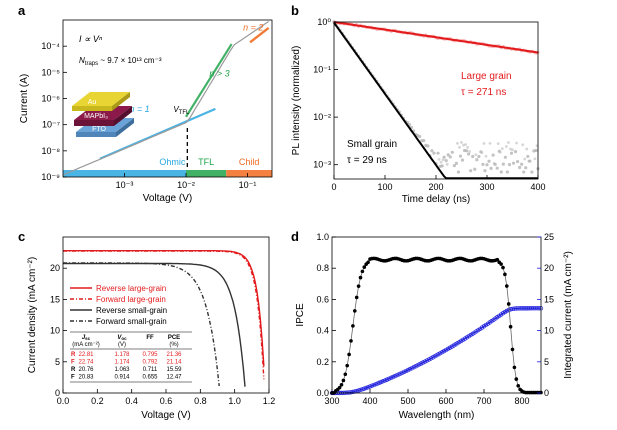 Image resolution: width=617 pixels, height=430 pixels. What do you see at coordinates (122, 355) in the screenshot?
I see `table-cell: 1.178` at bounding box center [122, 355].